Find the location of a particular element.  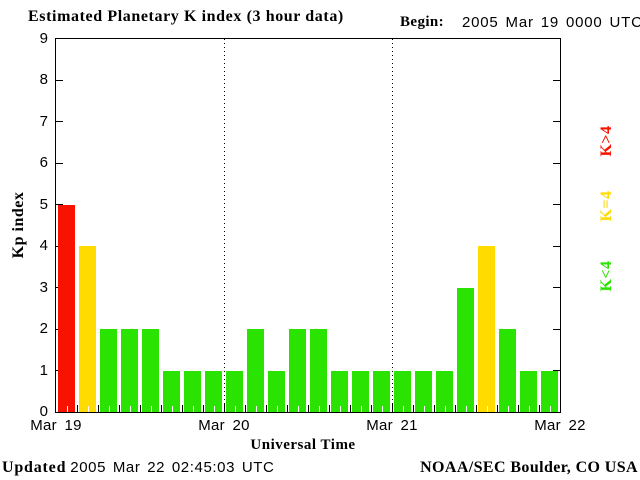

y-tick-label: 6 is located at coordinates (43, 163).